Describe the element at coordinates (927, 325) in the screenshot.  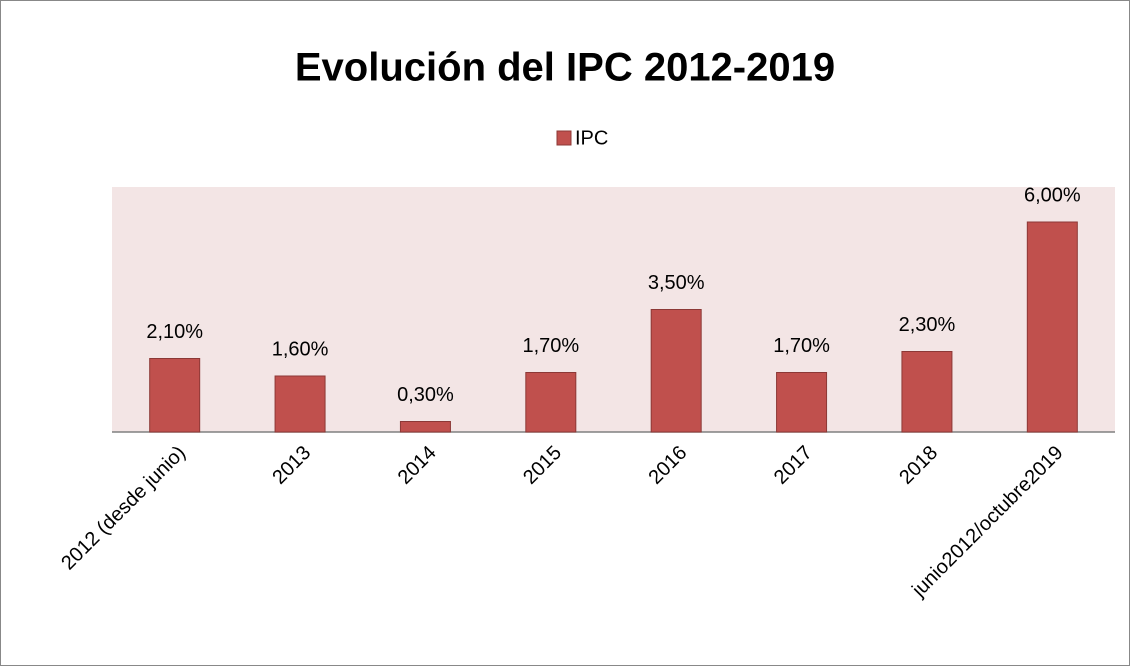
I see `data-label: 2,30%` at that location.